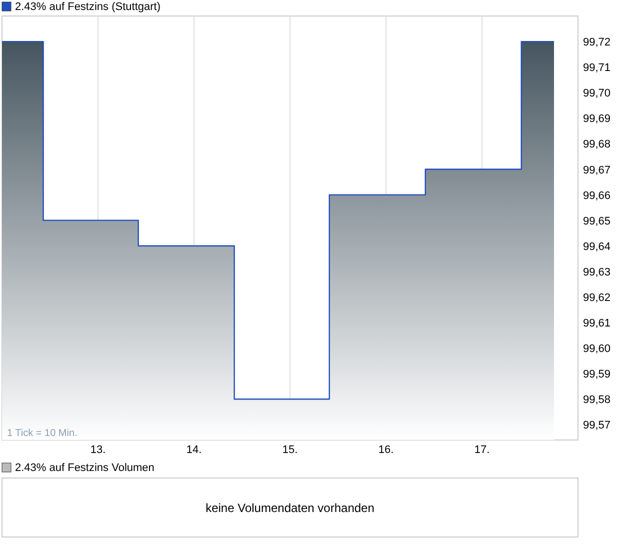  I want to click on chart-title: 2.43% auf Festzins (Stuttgart), so click(88, 7).